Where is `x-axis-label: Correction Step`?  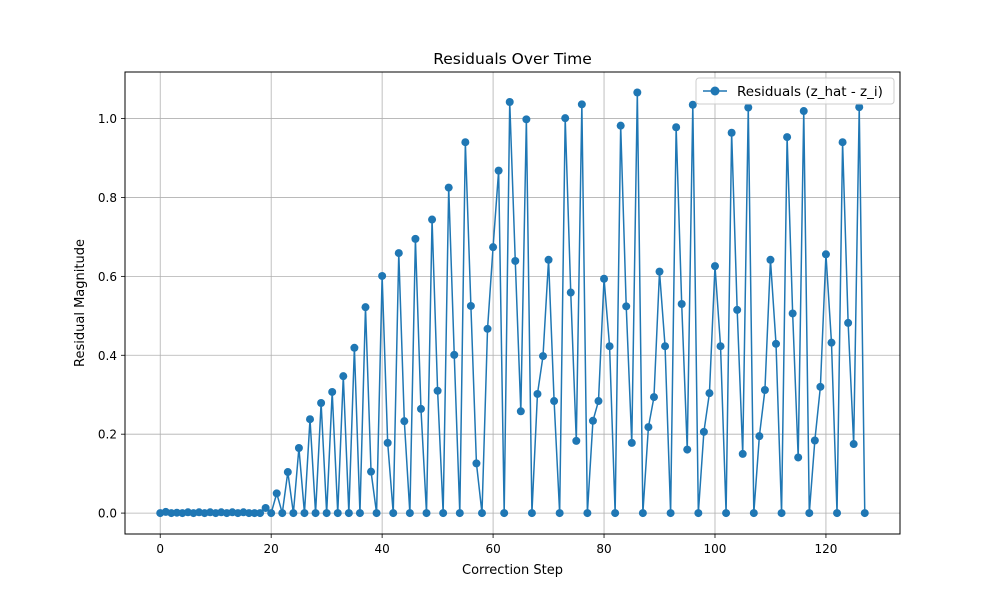 x-axis-label: Correction Step is located at coordinates (512, 570).